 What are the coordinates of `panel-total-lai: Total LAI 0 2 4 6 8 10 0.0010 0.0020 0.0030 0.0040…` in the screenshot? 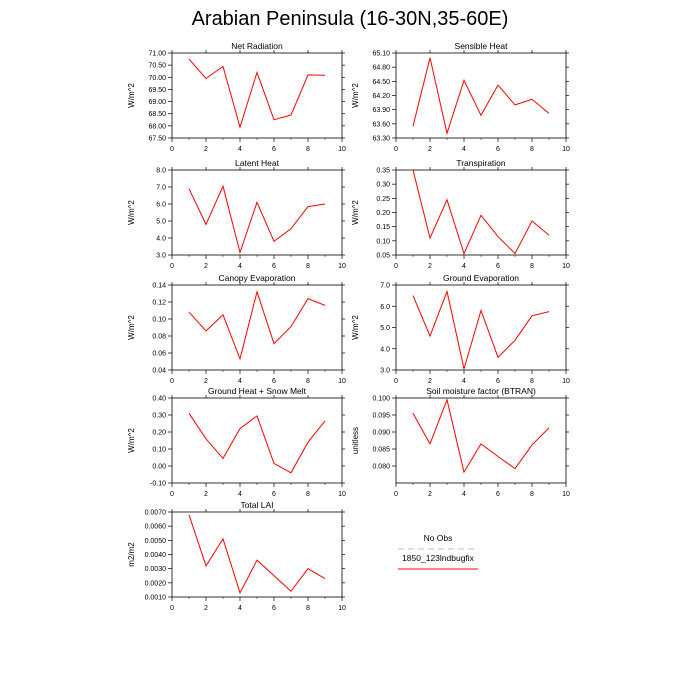 It's located at (236, 556).